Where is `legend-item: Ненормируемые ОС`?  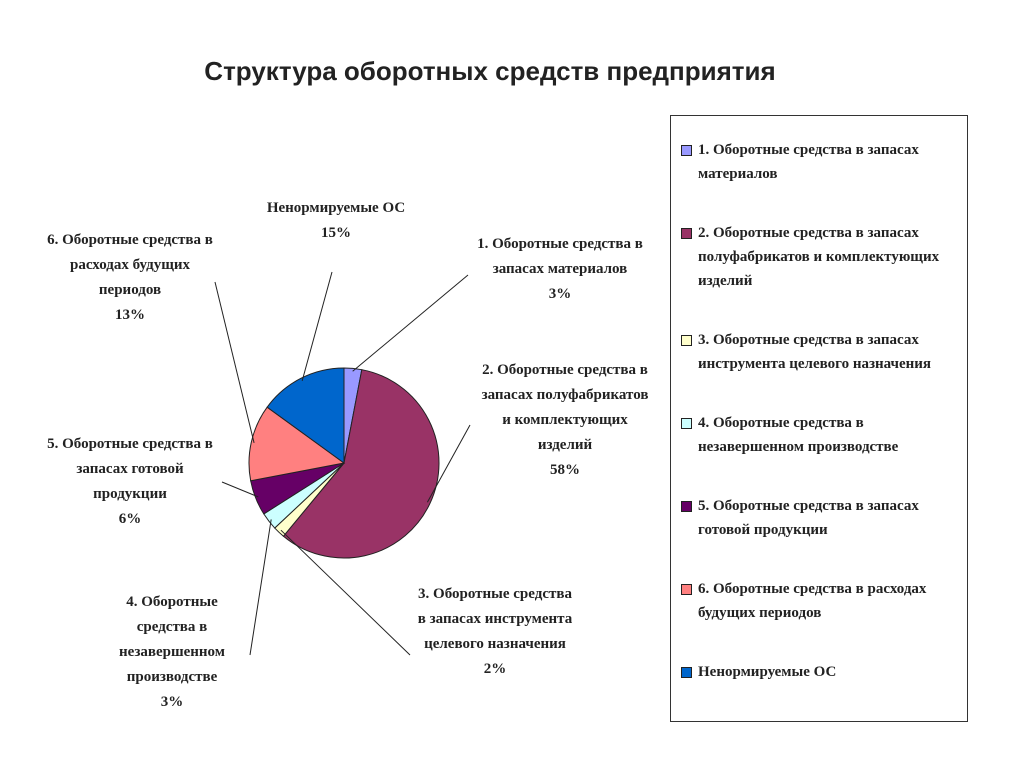 legend-item: Ненормируемые ОС is located at coordinates (821, 672).